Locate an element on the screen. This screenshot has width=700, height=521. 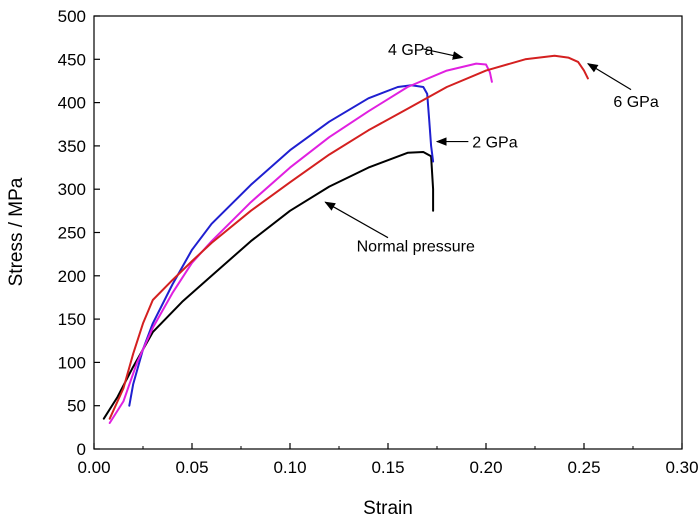
y-tick-label: 100 is located at coordinates (72, 362).